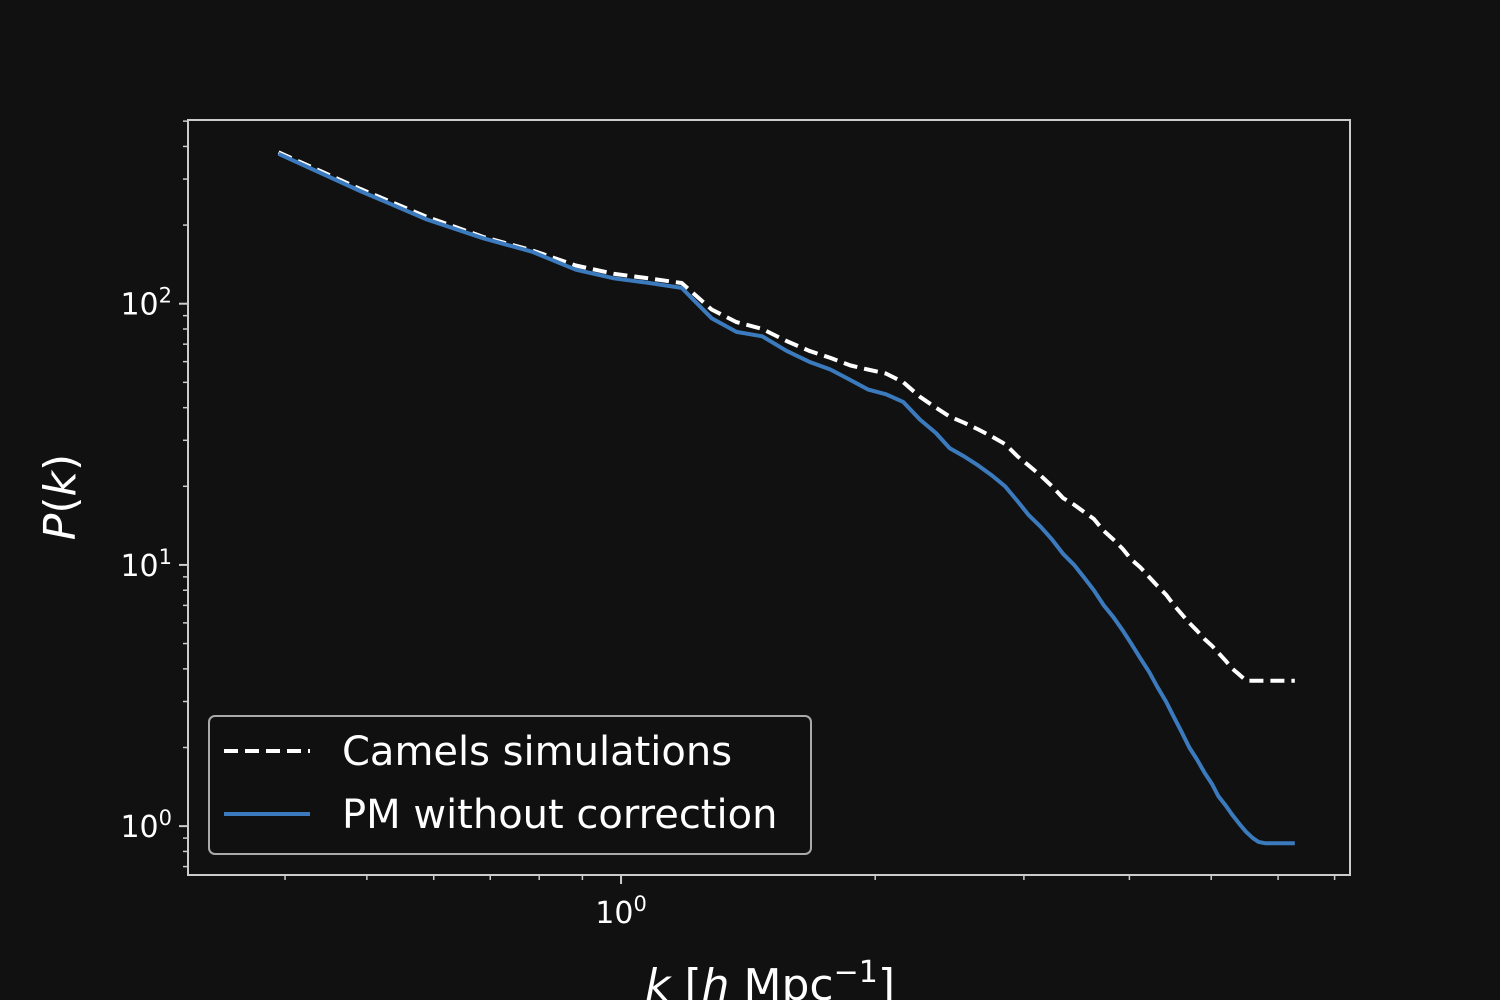 This screenshot has width=1500, height=1000. Describe the element at coordinates (146, 825) in the screenshot. I see `y-tick-label: 100` at that location.